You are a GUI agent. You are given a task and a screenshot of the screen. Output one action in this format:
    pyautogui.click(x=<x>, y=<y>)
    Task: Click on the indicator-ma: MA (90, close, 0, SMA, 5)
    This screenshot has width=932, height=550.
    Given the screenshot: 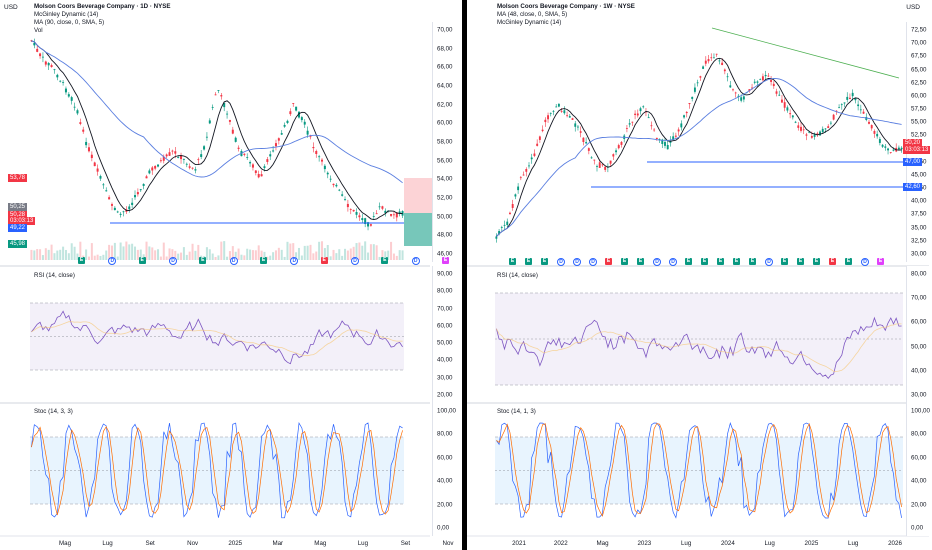 What is the action you would take?
    pyautogui.click(x=69, y=22)
    